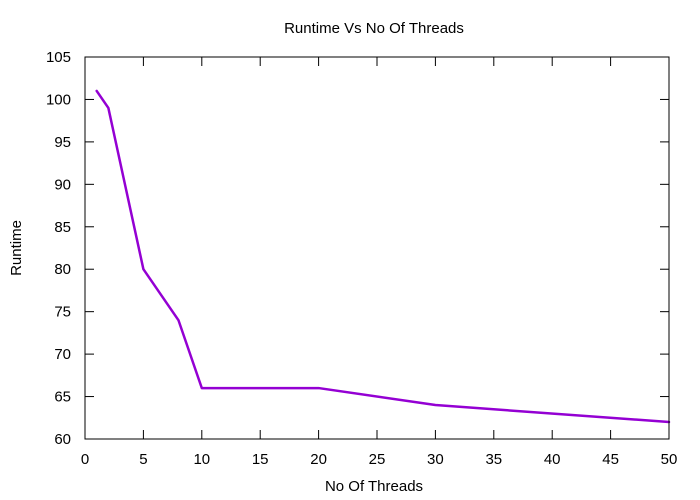  What do you see at coordinates (58, 99) in the screenshot?
I see `y-tick-label: 100` at bounding box center [58, 99].